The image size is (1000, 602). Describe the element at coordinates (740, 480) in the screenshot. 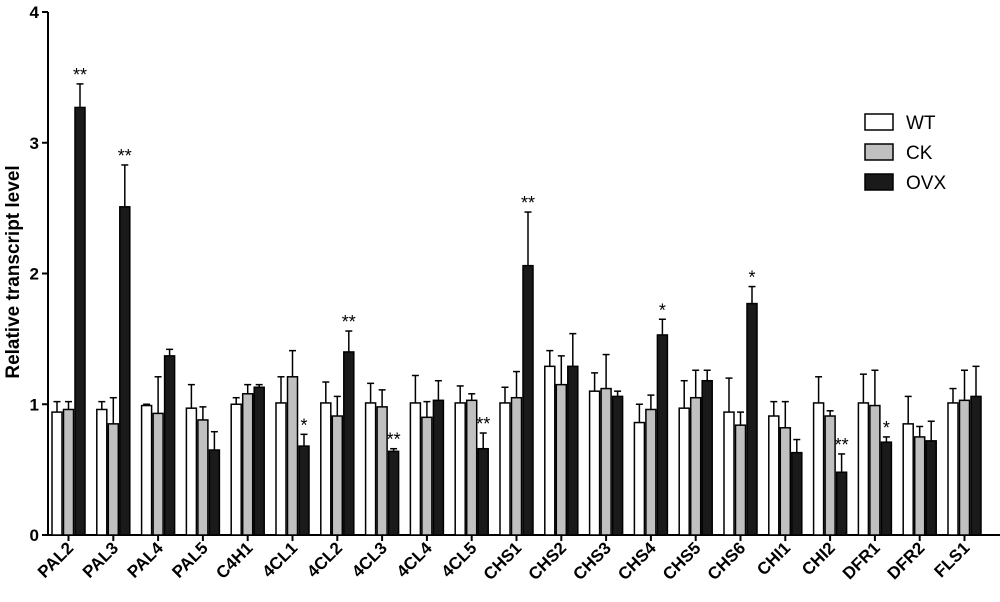

I see `bar-ck-chs6` at that location.